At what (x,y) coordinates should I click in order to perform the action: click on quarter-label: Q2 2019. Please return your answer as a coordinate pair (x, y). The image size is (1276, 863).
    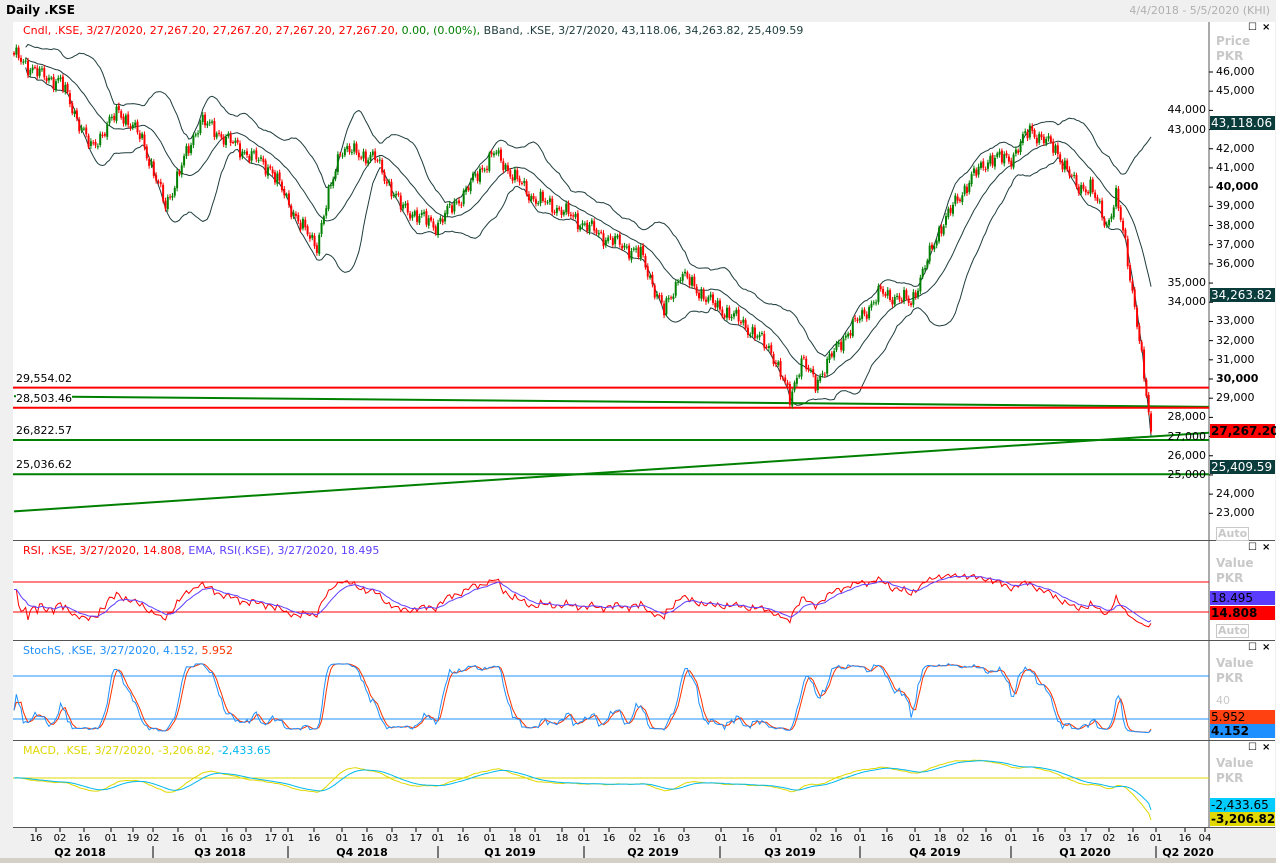
    Looking at the image, I should click on (653, 852).